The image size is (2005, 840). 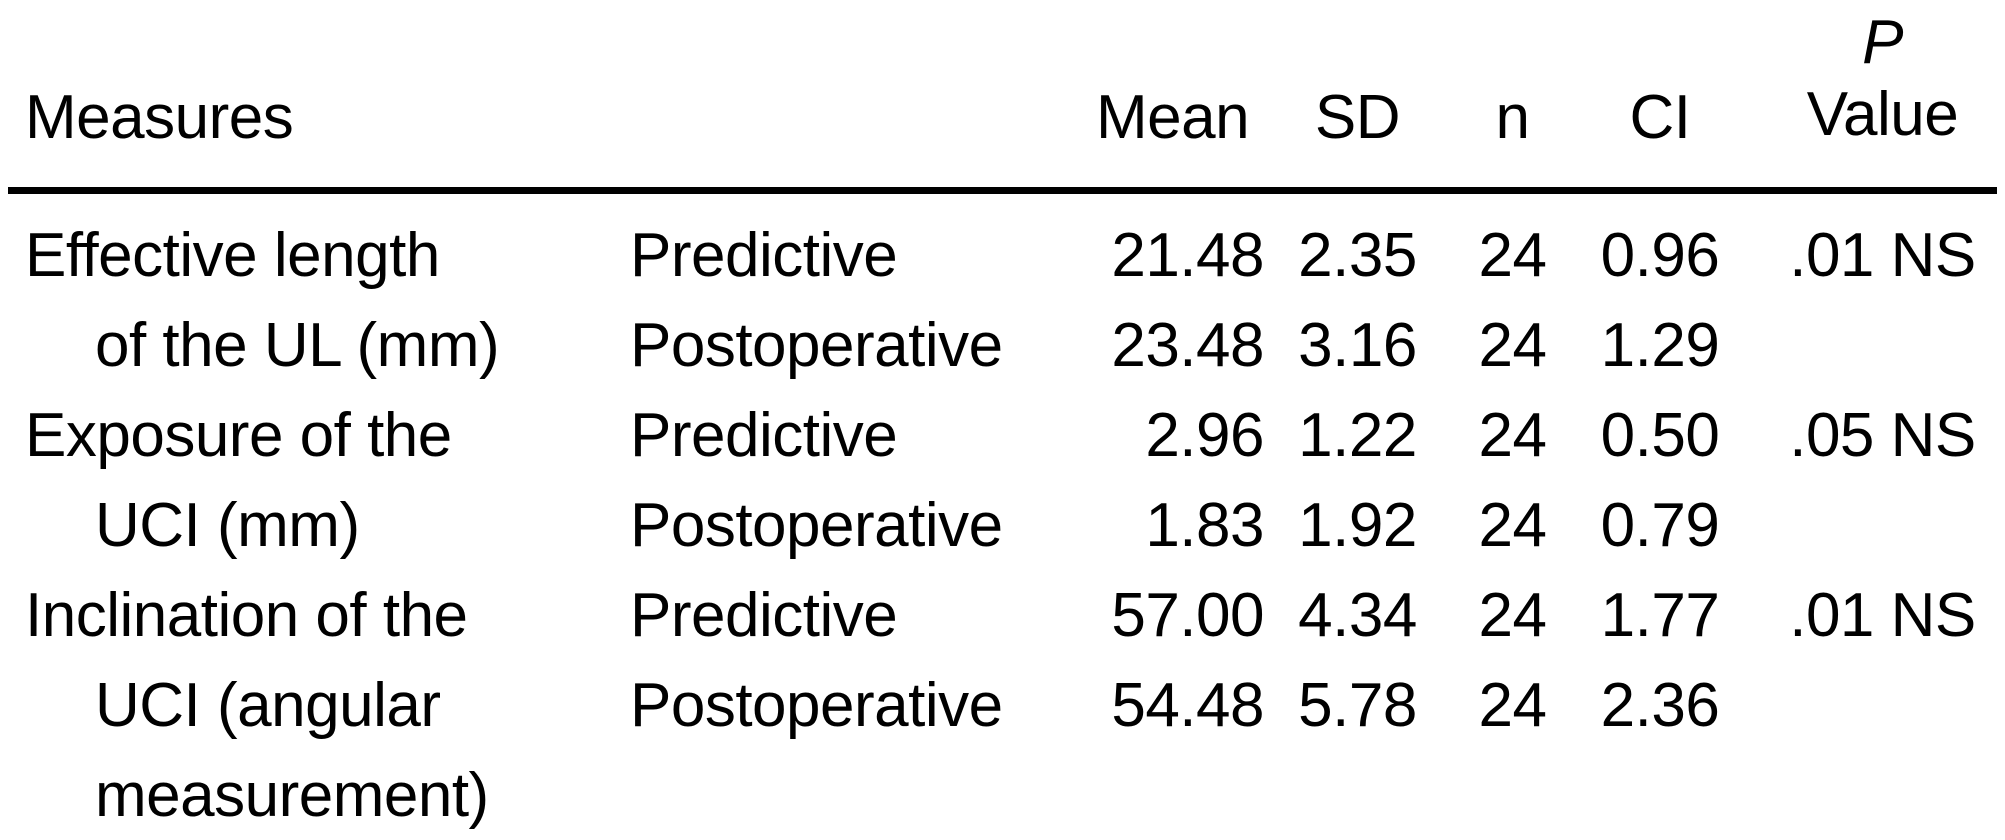 I want to click on column-header-measures: Measures, so click(x=159, y=117).